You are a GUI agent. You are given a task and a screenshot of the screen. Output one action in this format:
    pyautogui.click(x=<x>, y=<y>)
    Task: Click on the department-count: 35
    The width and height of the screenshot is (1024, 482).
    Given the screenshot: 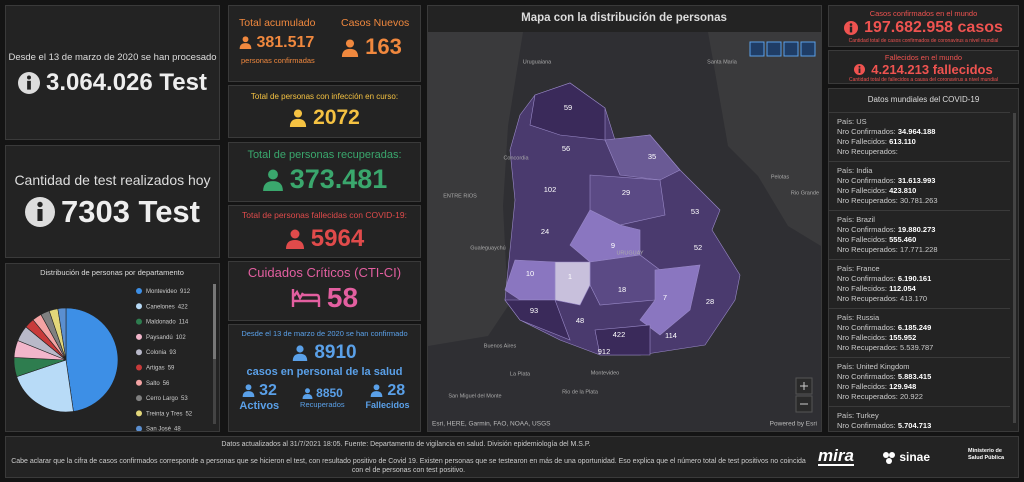 What is the action you would take?
    pyautogui.click(x=652, y=156)
    